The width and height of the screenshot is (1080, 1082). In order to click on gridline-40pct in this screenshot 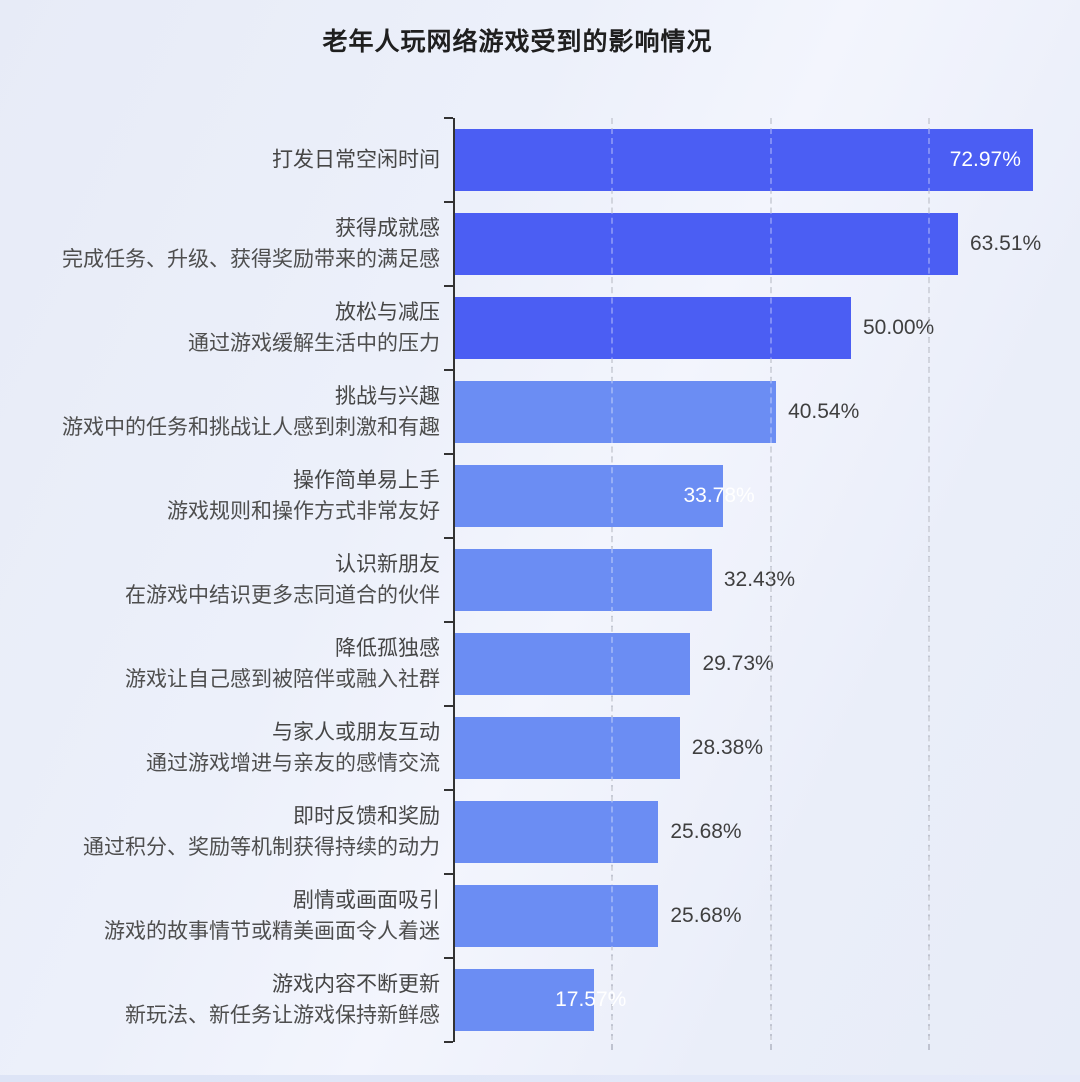, I will do `click(770, 584)`.